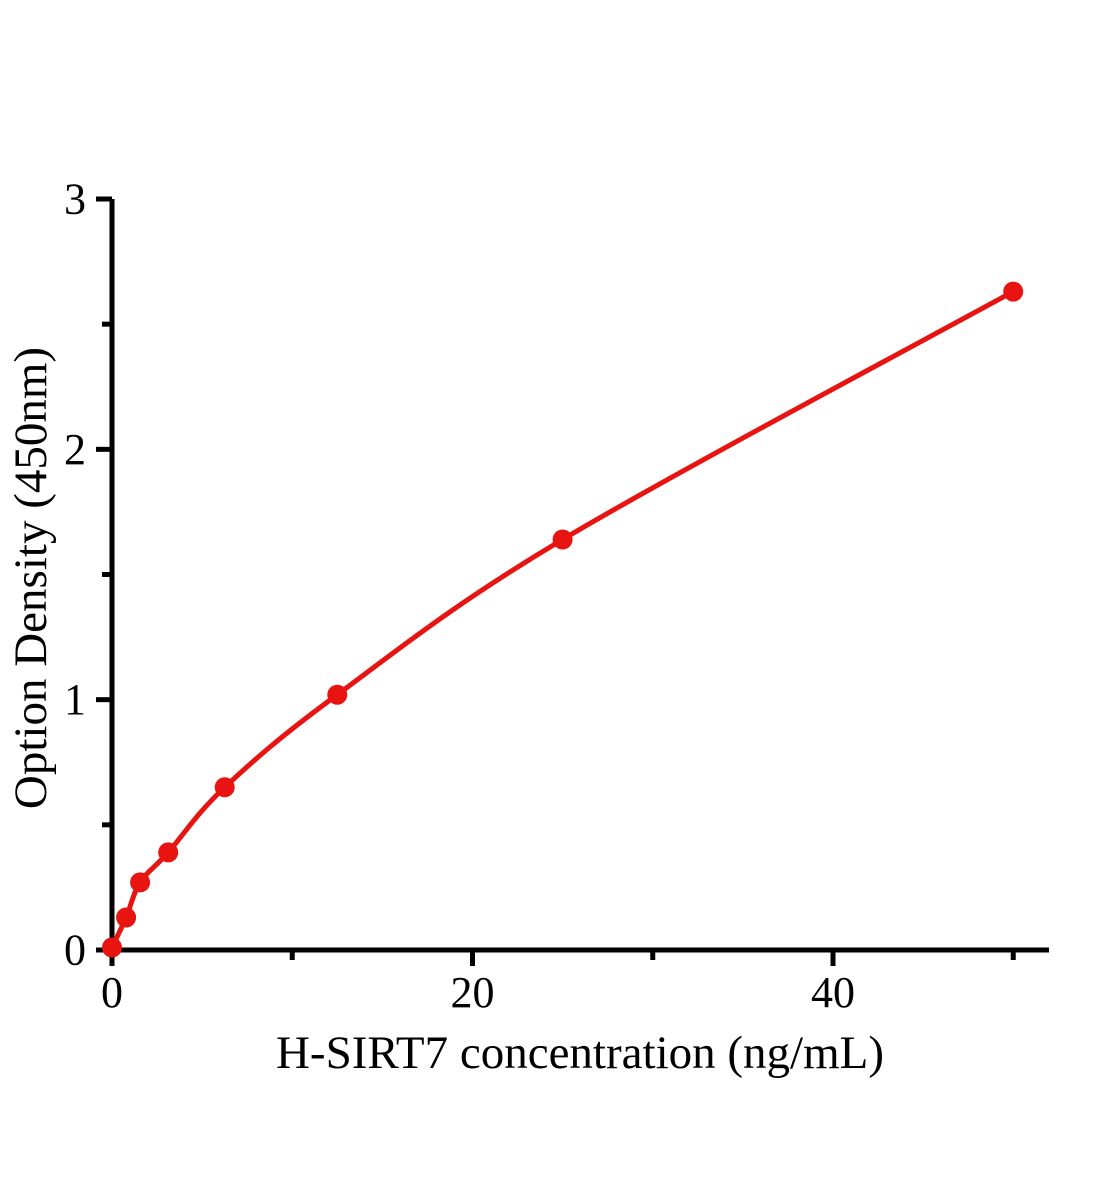 The width and height of the screenshot is (1104, 1200). I want to click on x-tick-label: 0, so click(112, 992).